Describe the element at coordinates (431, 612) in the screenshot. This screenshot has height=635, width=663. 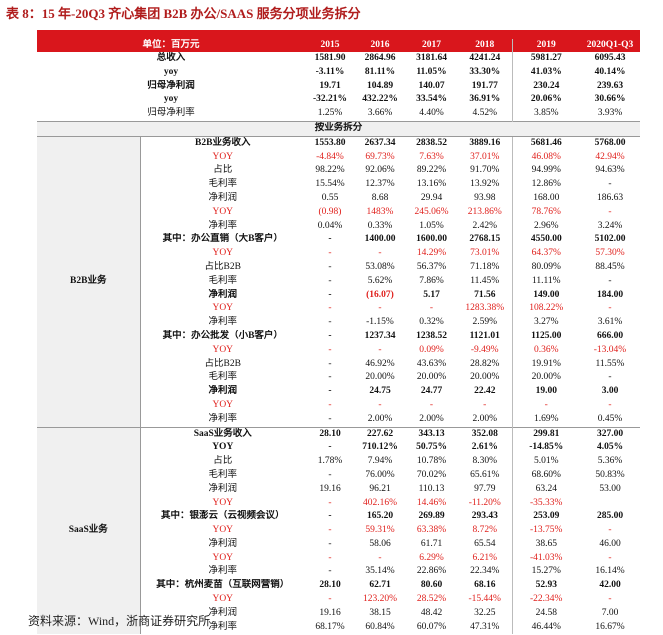
I see `cell: 48.42` at that location.